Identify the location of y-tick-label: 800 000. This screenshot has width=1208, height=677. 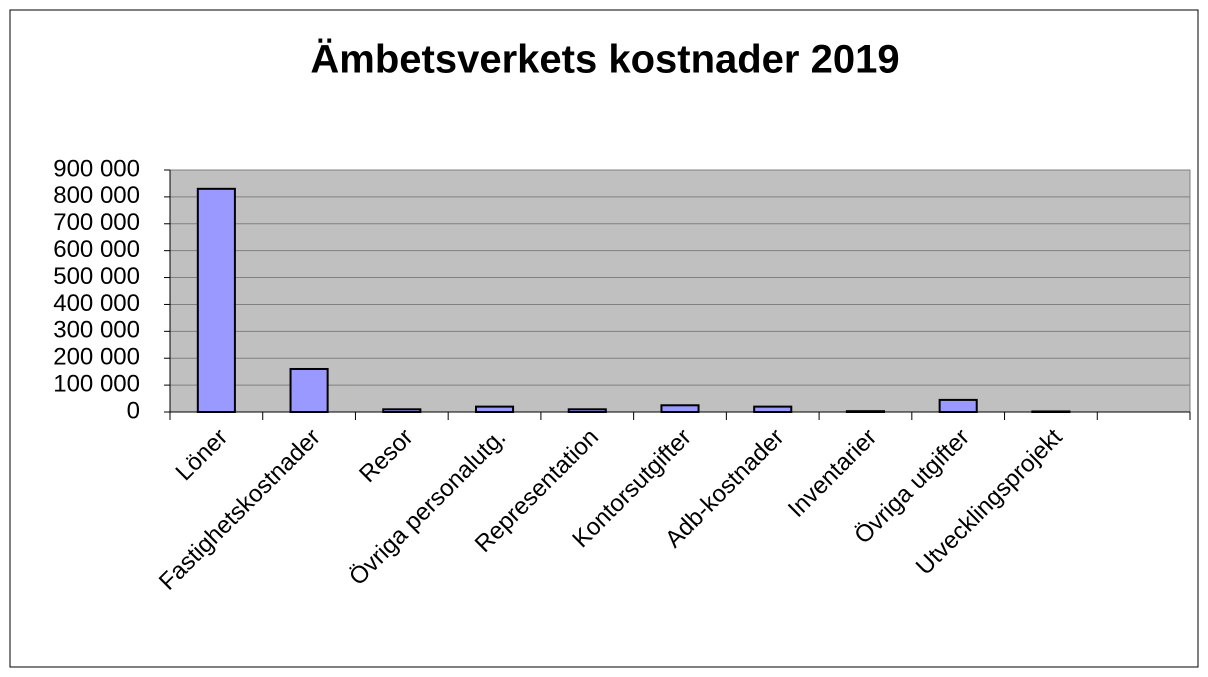
(96, 195).